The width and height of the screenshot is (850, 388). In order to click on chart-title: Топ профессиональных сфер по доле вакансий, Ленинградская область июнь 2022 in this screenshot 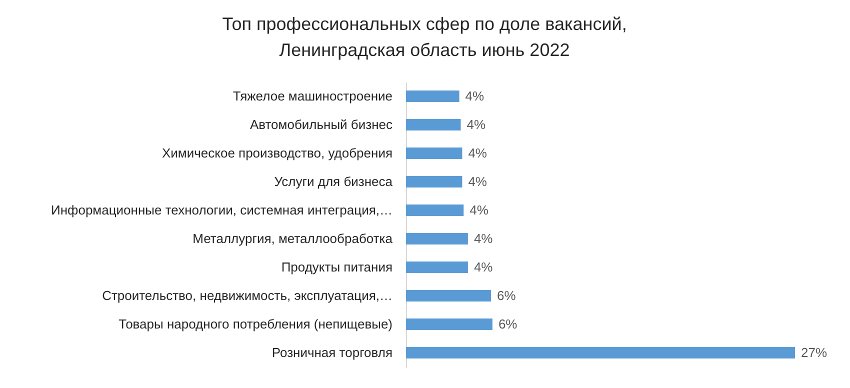, I will do `click(424, 37)`.